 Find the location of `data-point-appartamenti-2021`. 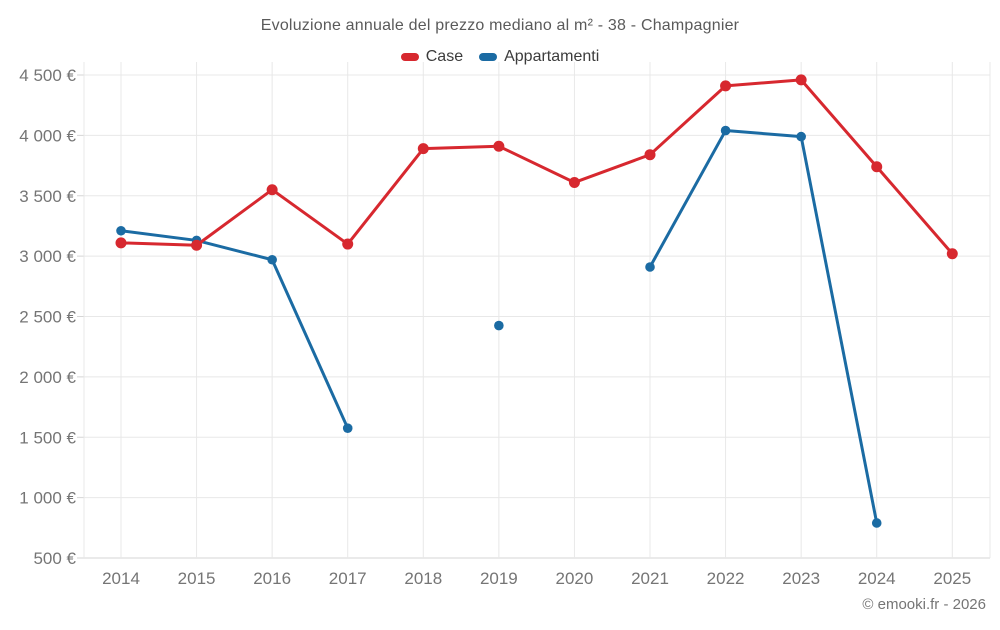

data-point-appartamenti-2021 is located at coordinates (650, 267).